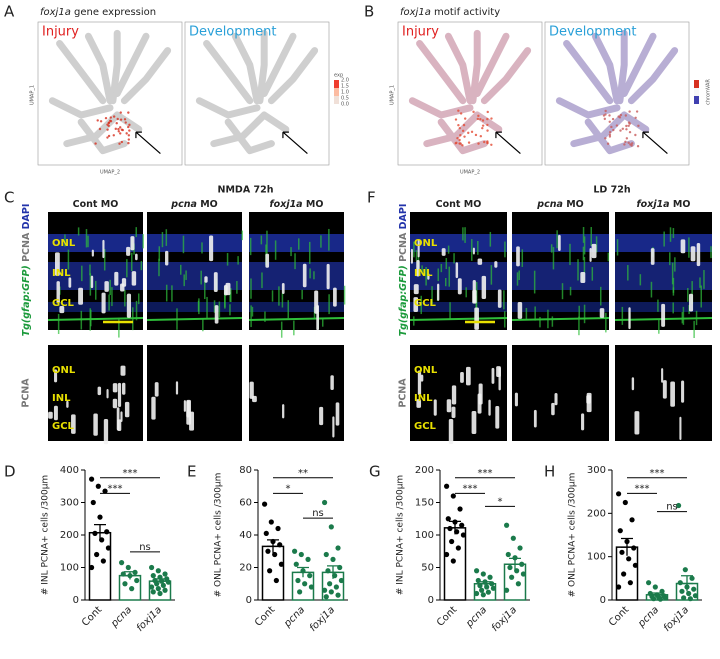 The width and height of the screenshot is (720, 659). What do you see at coordinates (122, 617) in the screenshot?
I see `x-tick-label: pcna` at bounding box center [122, 617].